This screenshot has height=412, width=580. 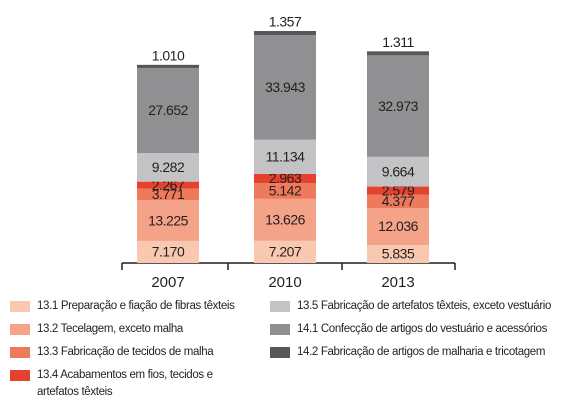 I want to click on value-label: 7.207, so click(x=285, y=252).